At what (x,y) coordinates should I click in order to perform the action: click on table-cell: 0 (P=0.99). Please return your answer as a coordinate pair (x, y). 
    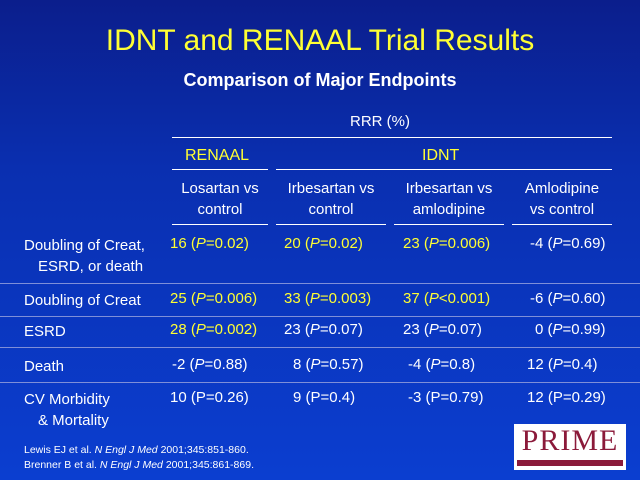
    Looking at the image, I should click on (570, 329).